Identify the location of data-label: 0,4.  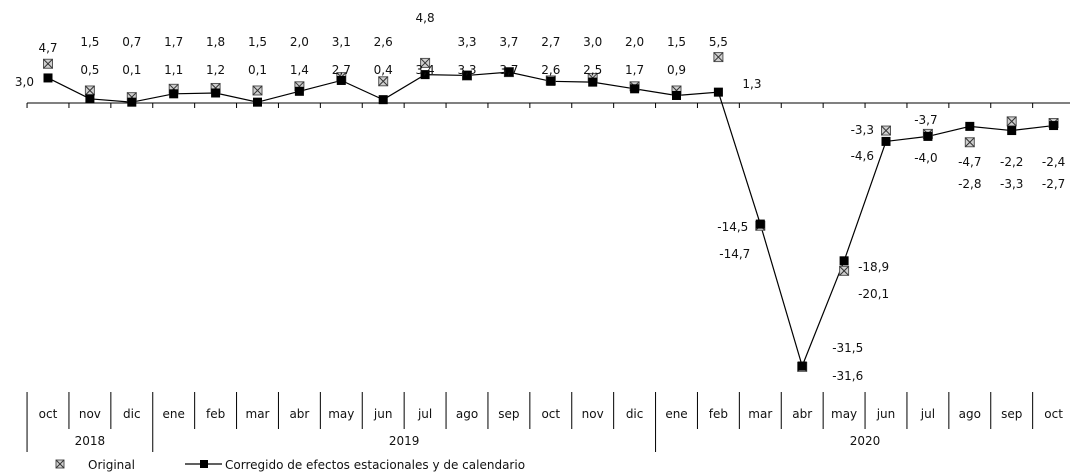
(383, 70).